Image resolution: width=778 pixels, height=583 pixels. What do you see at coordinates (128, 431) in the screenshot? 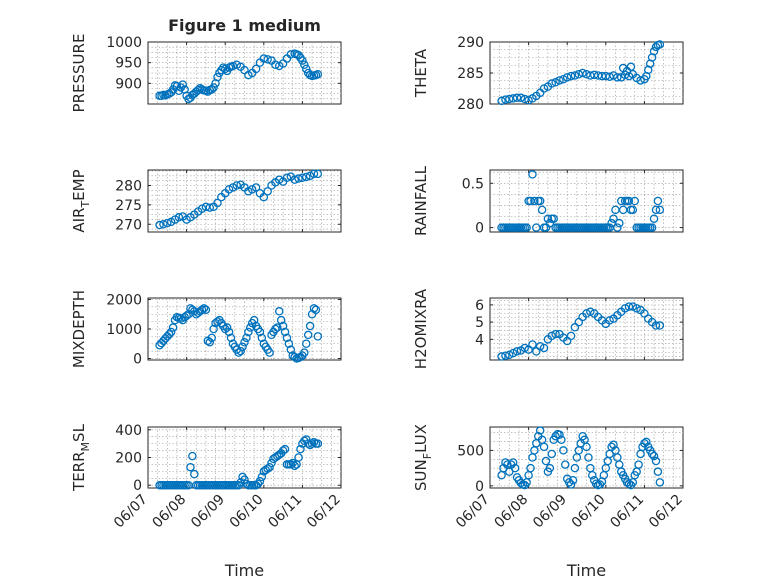
I see `y-tick-label: 400` at bounding box center [128, 431].